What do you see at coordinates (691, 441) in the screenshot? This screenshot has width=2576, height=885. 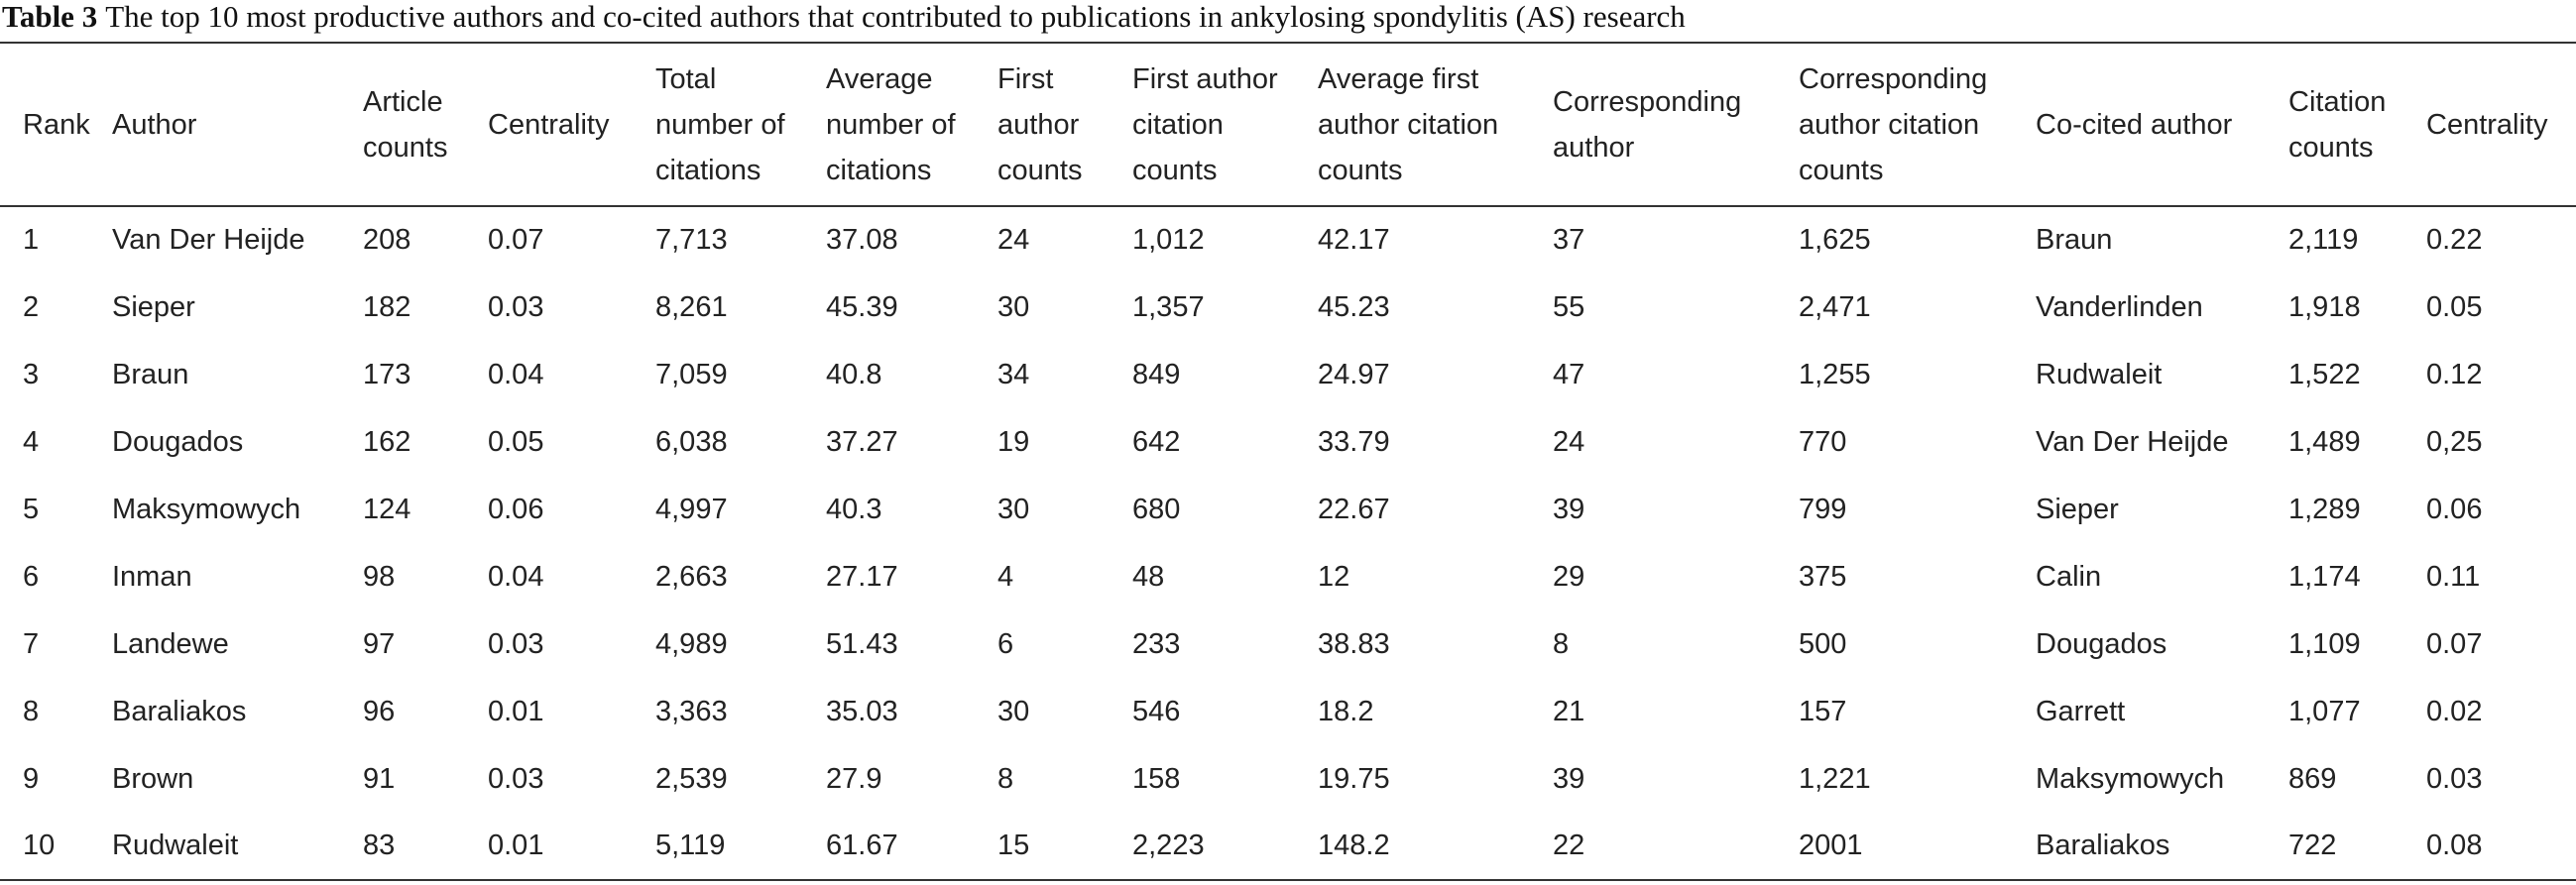 I see `table-cell: 6,038` at bounding box center [691, 441].